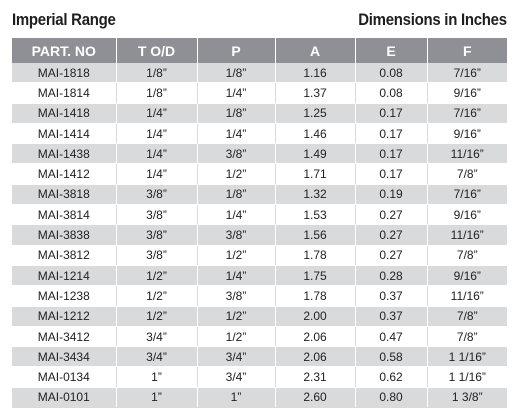  What do you see at coordinates (64, 235) in the screenshot?
I see `cell-part-no: MAI-3838` at bounding box center [64, 235].